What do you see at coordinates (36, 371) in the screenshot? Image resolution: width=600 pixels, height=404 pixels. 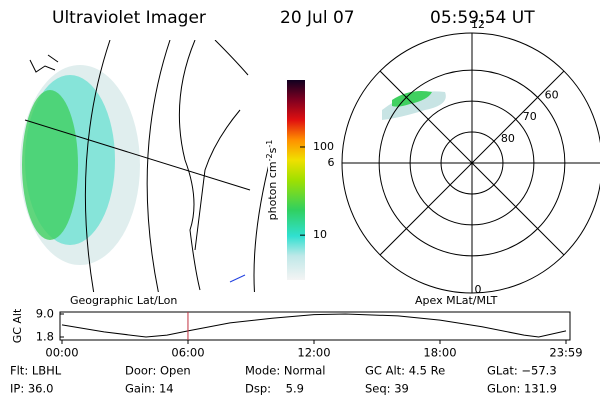 I see `info-field: Flt: LBHL` at bounding box center [36, 371].